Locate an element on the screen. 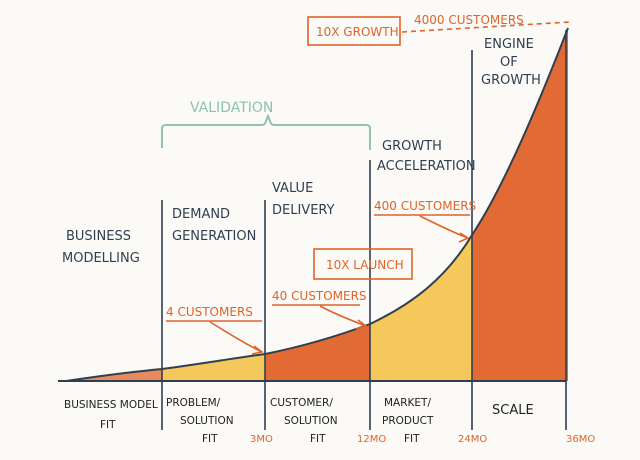 Image resolution: width=640 pixels, height=460 pixels. stage-mp-l1: MARKET/ is located at coordinates (407, 403).